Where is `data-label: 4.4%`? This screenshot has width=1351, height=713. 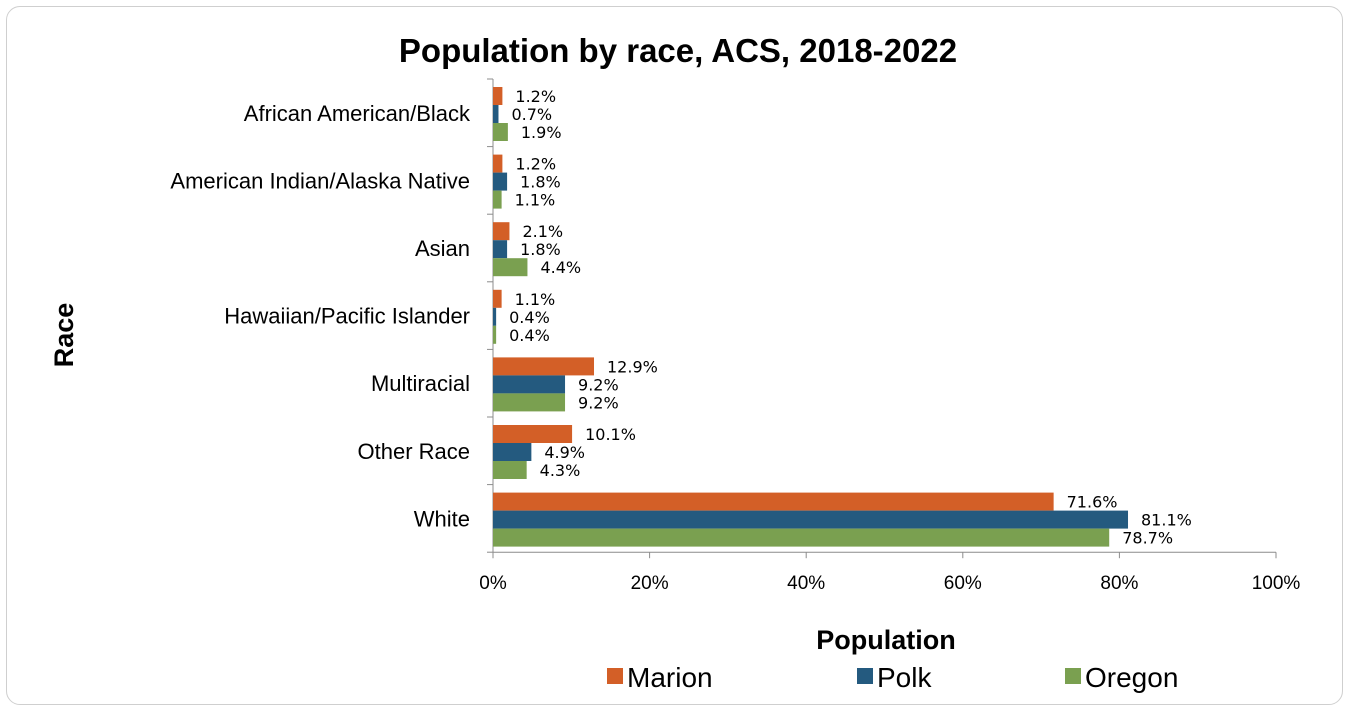
data-label: 4.4% is located at coordinates (560, 267).